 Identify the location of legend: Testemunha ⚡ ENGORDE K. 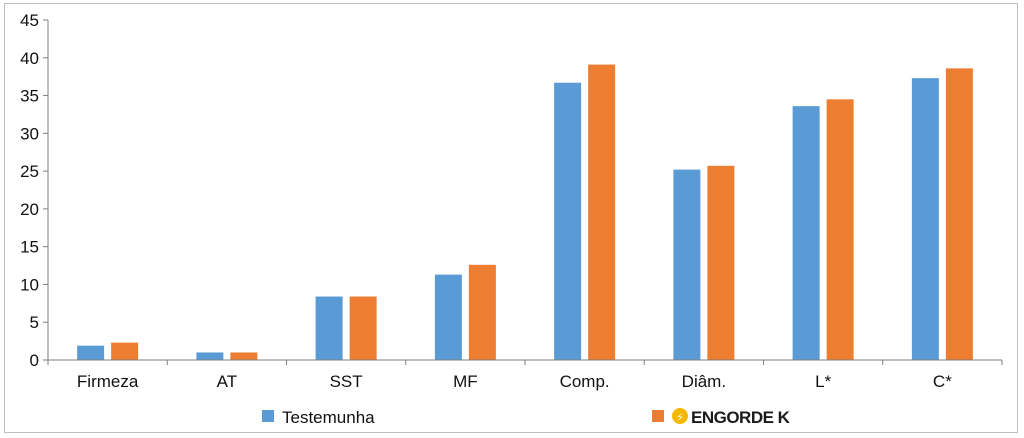
(526, 417).